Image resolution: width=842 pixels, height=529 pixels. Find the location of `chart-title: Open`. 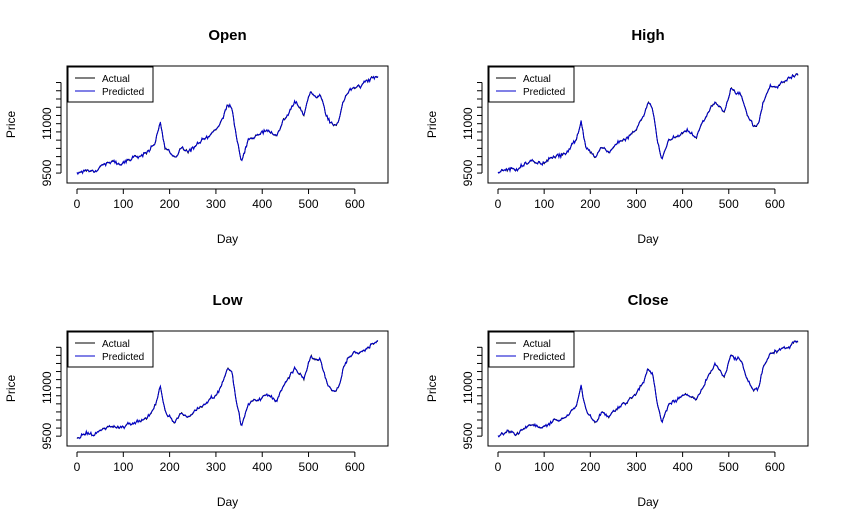

chart-title: Open is located at coordinates (227, 35).